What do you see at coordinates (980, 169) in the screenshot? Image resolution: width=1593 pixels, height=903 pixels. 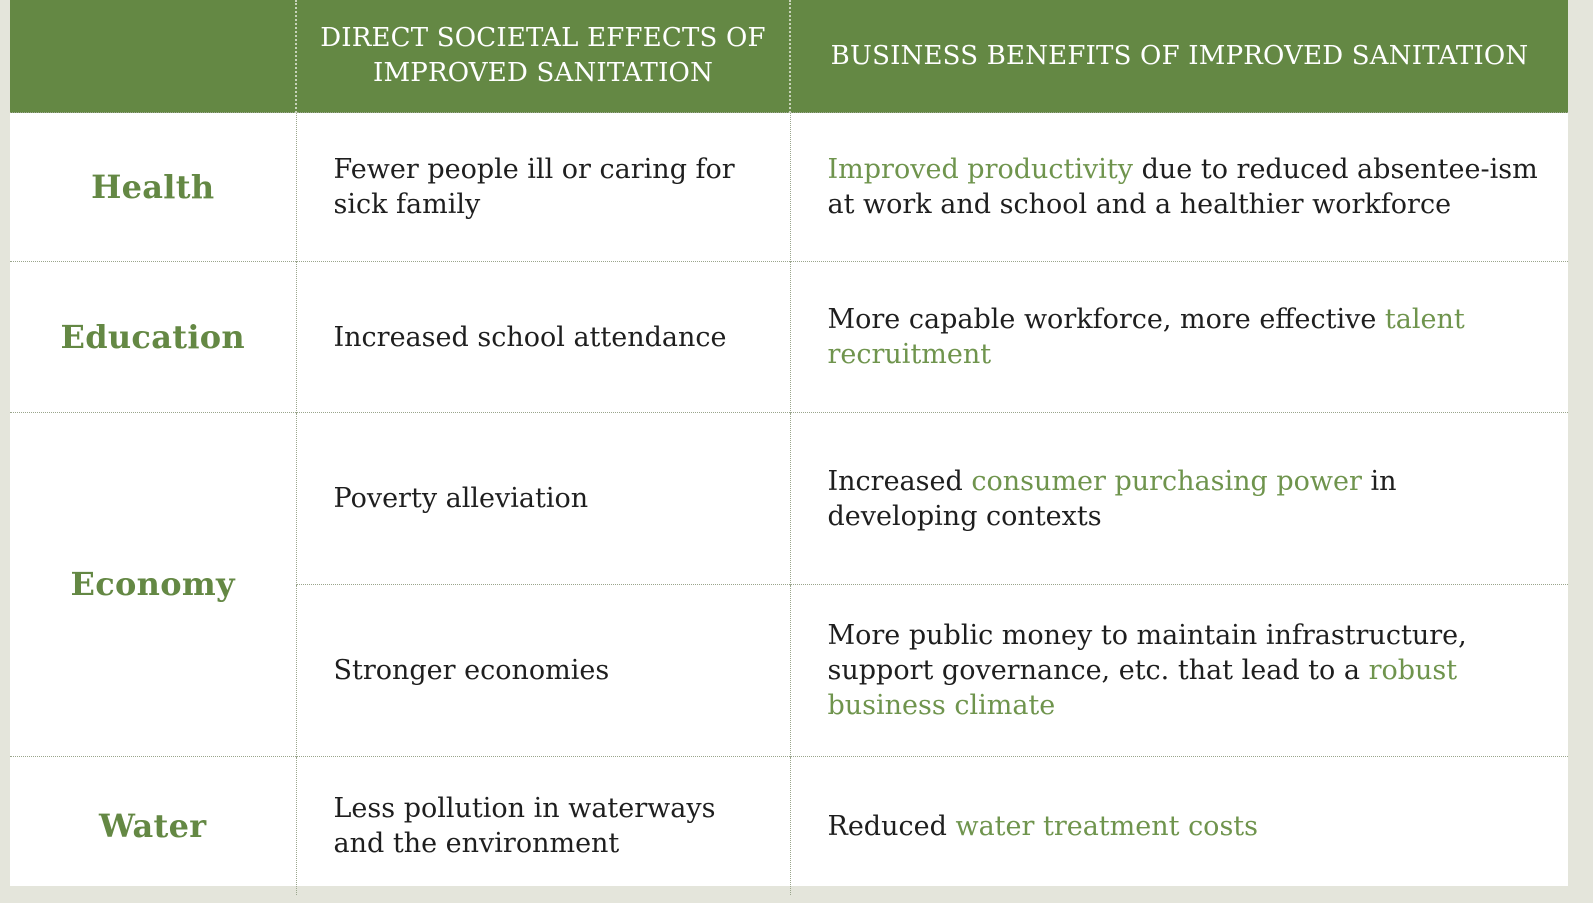 I see `highlight-text: Improved productivity` at bounding box center [980, 169].